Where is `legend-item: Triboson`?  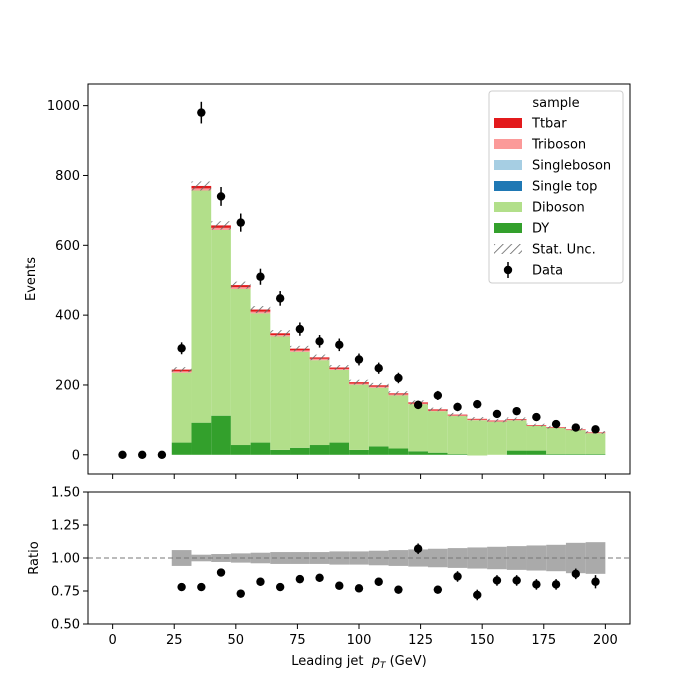
legend-item: Triboson is located at coordinates (540, 145).